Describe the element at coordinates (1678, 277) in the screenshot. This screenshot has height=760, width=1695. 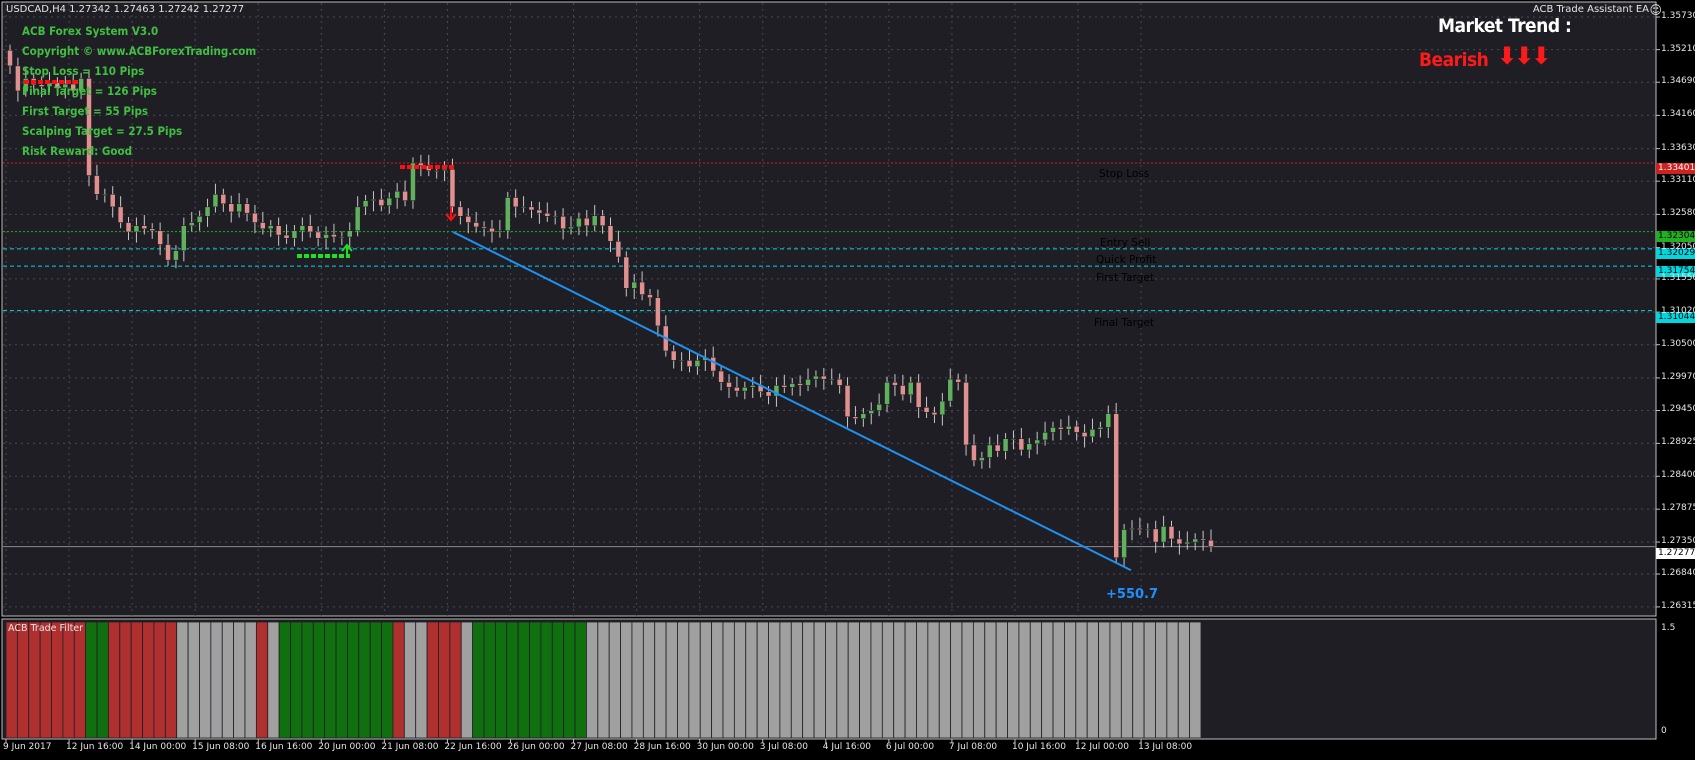
I see `price-axis-label: 1.31550` at that location.